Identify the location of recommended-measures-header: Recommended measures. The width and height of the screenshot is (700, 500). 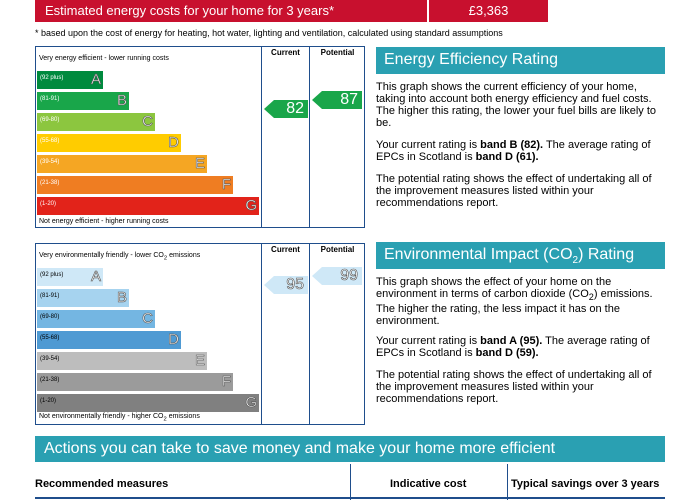
(102, 484).